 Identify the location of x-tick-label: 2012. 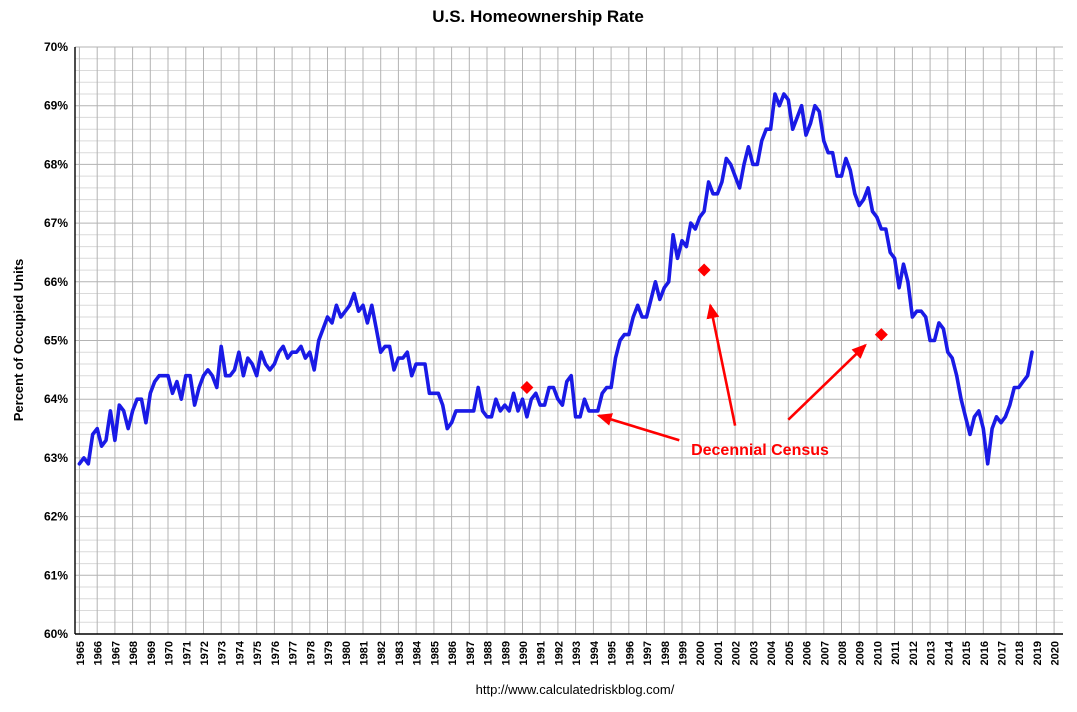
(914, 653).